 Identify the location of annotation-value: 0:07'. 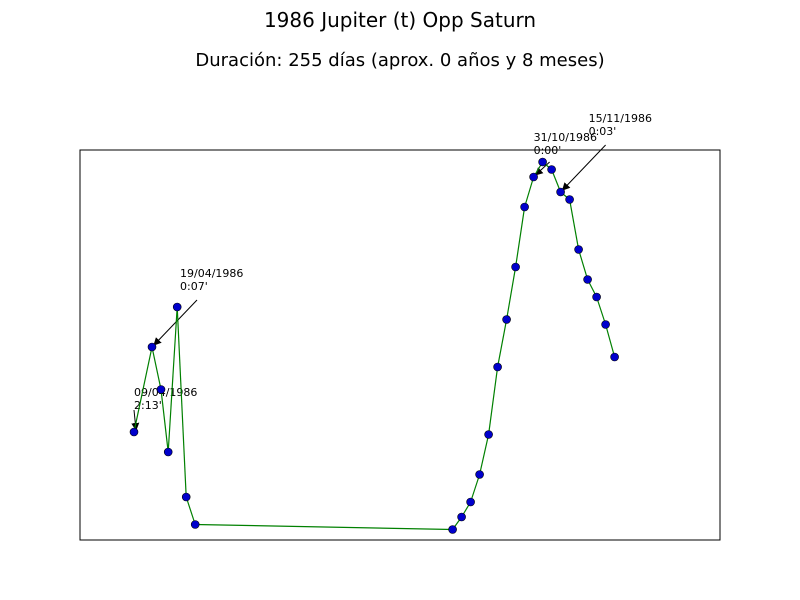
(194, 286).